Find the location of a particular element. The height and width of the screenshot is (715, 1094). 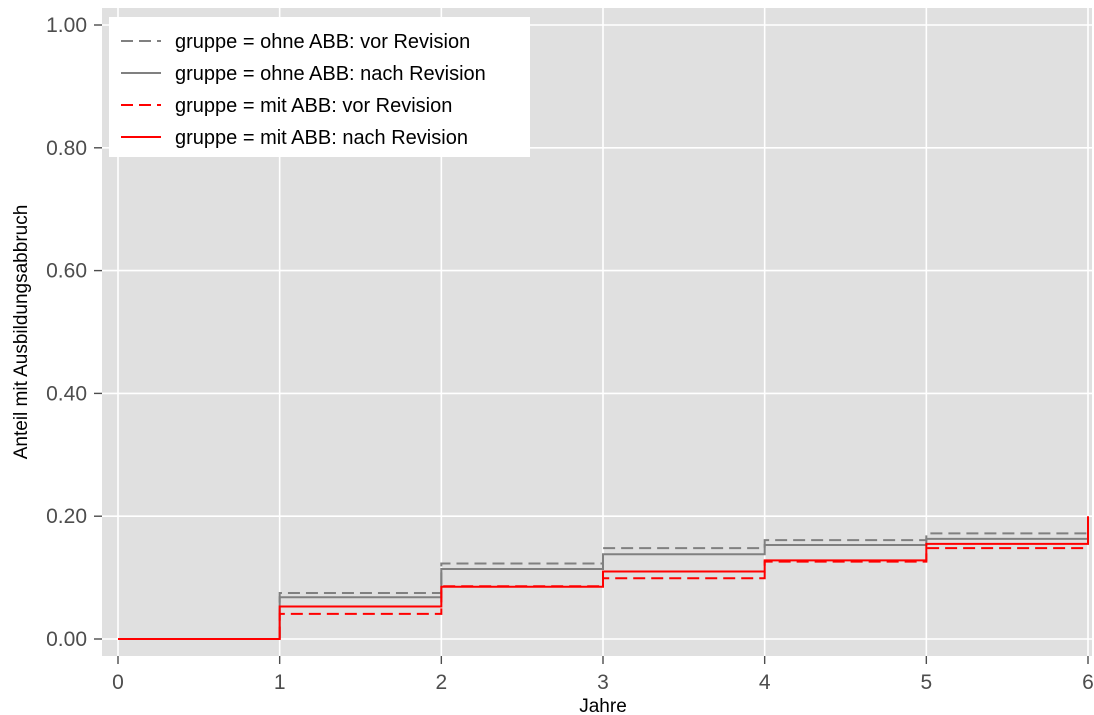

legend-label: gruppe = ohne ABB: nach Revision is located at coordinates (330, 74).